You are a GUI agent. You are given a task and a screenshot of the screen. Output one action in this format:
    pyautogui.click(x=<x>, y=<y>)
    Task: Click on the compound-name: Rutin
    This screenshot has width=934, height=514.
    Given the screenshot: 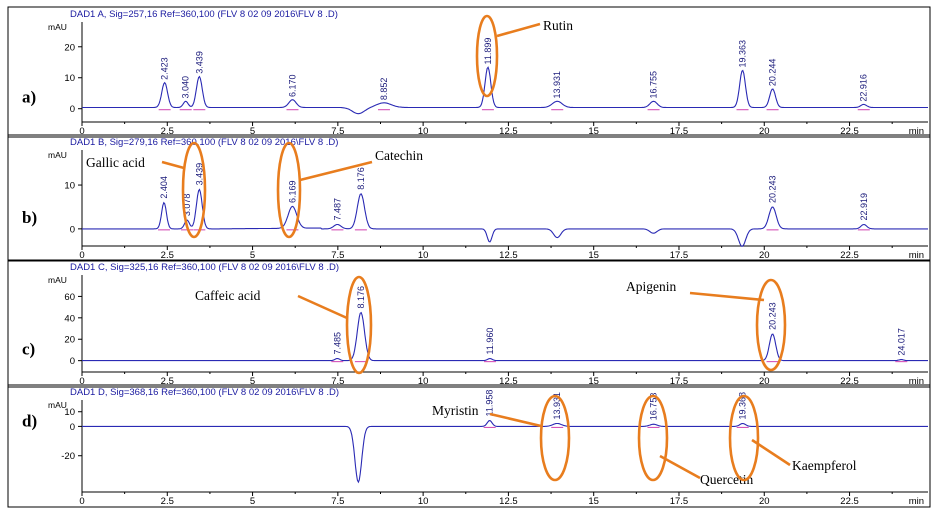 What is the action you would take?
    pyautogui.click(x=558, y=25)
    